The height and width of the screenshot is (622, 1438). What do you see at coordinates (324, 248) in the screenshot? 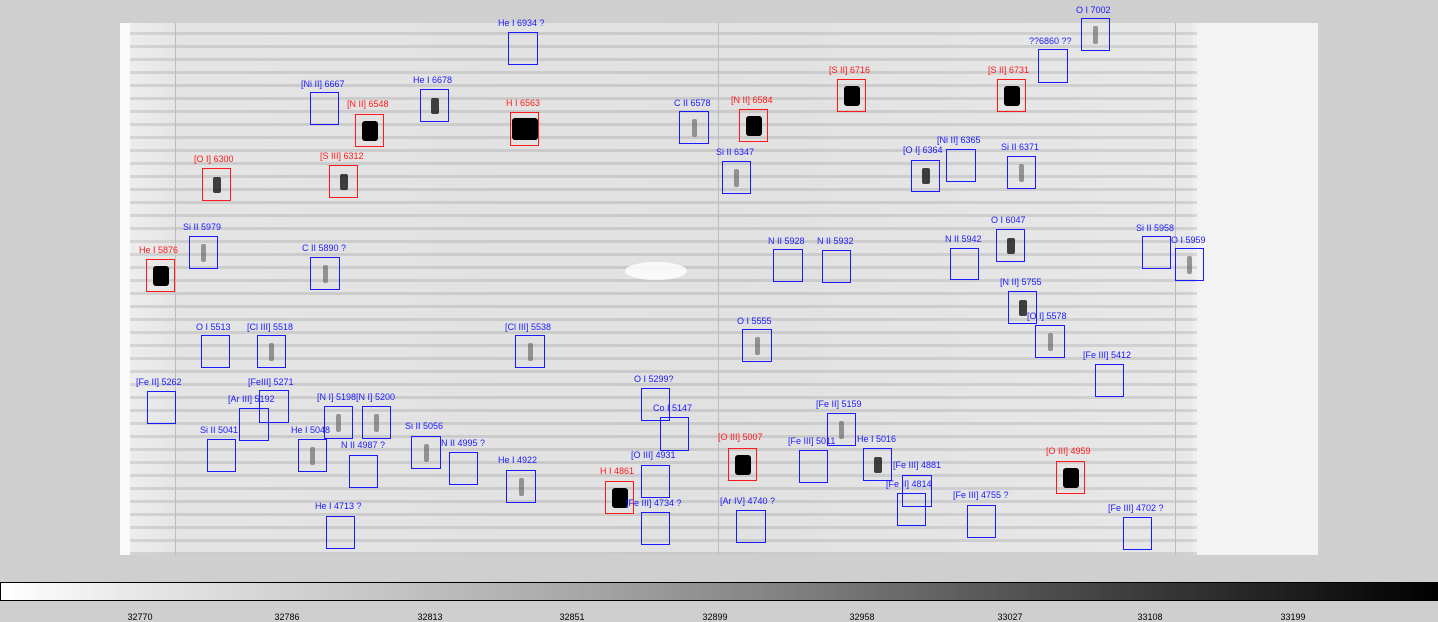
I see `line-label: C II 5890 ?` at bounding box center [324, 248].